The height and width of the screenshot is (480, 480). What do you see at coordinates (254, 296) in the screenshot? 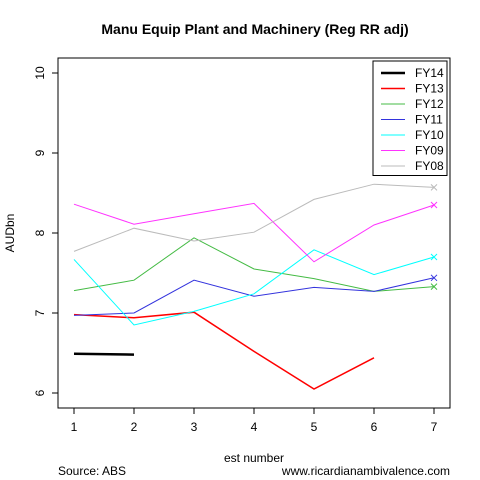
I see `series-line-fy11` at bounding box center [254, 296].